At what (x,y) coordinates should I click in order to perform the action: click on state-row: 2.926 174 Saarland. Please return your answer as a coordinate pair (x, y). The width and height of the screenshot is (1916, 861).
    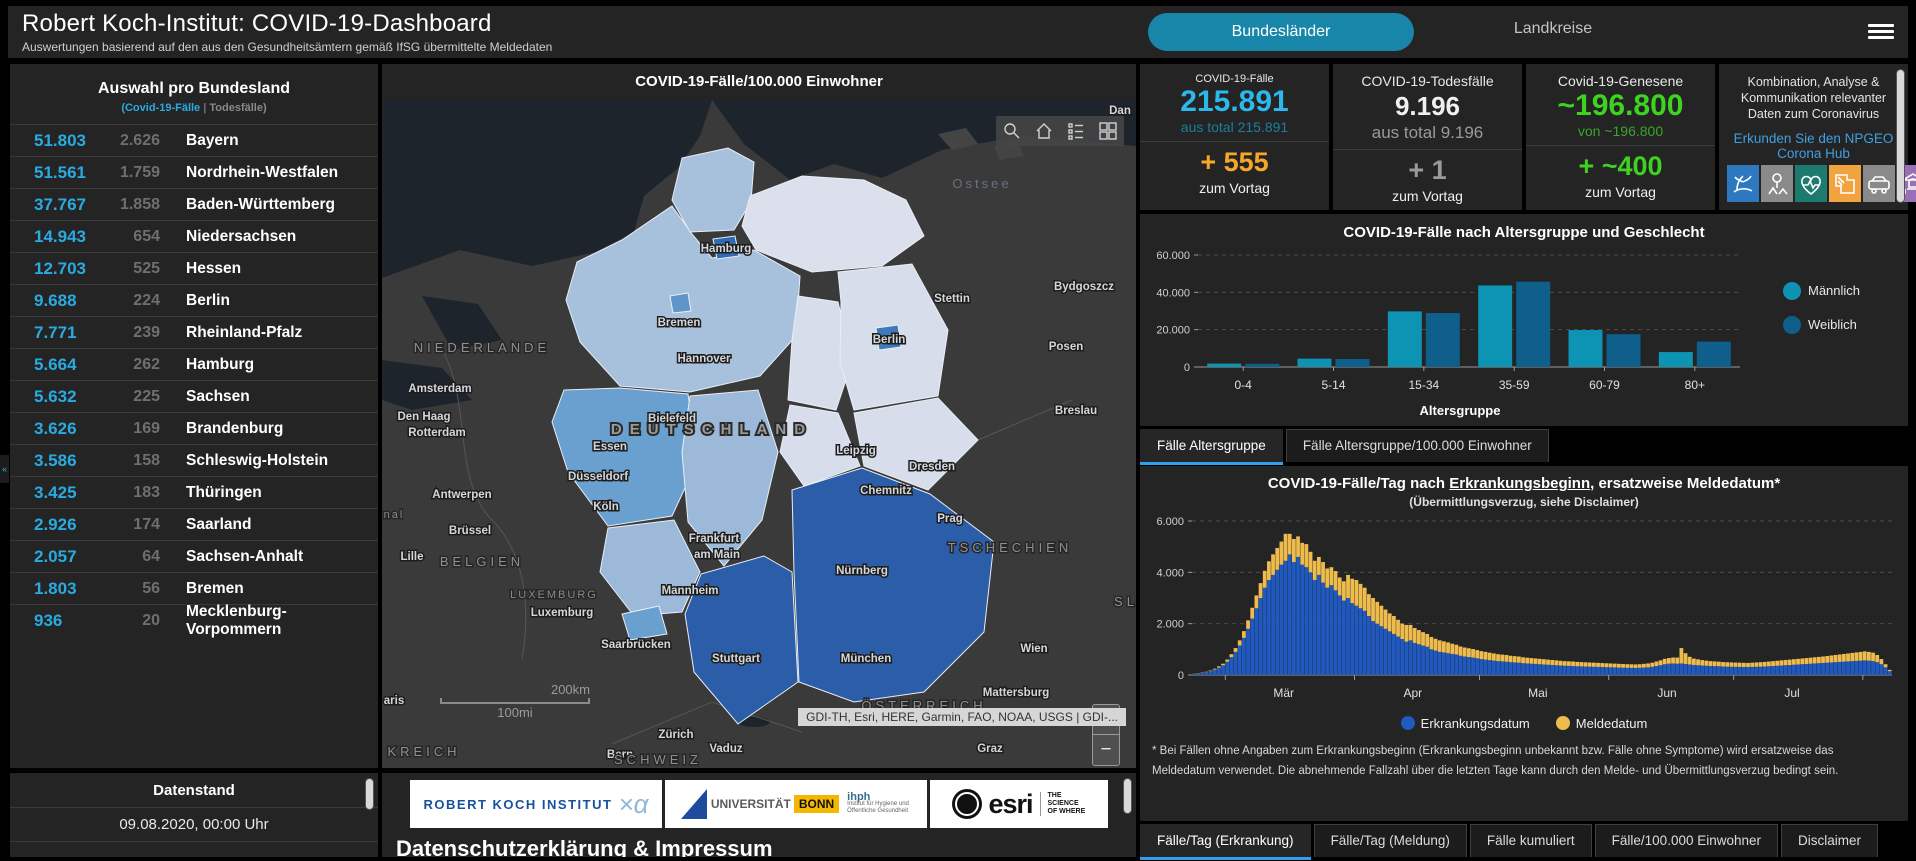
    Looking at the image, I should click on (194, 524).